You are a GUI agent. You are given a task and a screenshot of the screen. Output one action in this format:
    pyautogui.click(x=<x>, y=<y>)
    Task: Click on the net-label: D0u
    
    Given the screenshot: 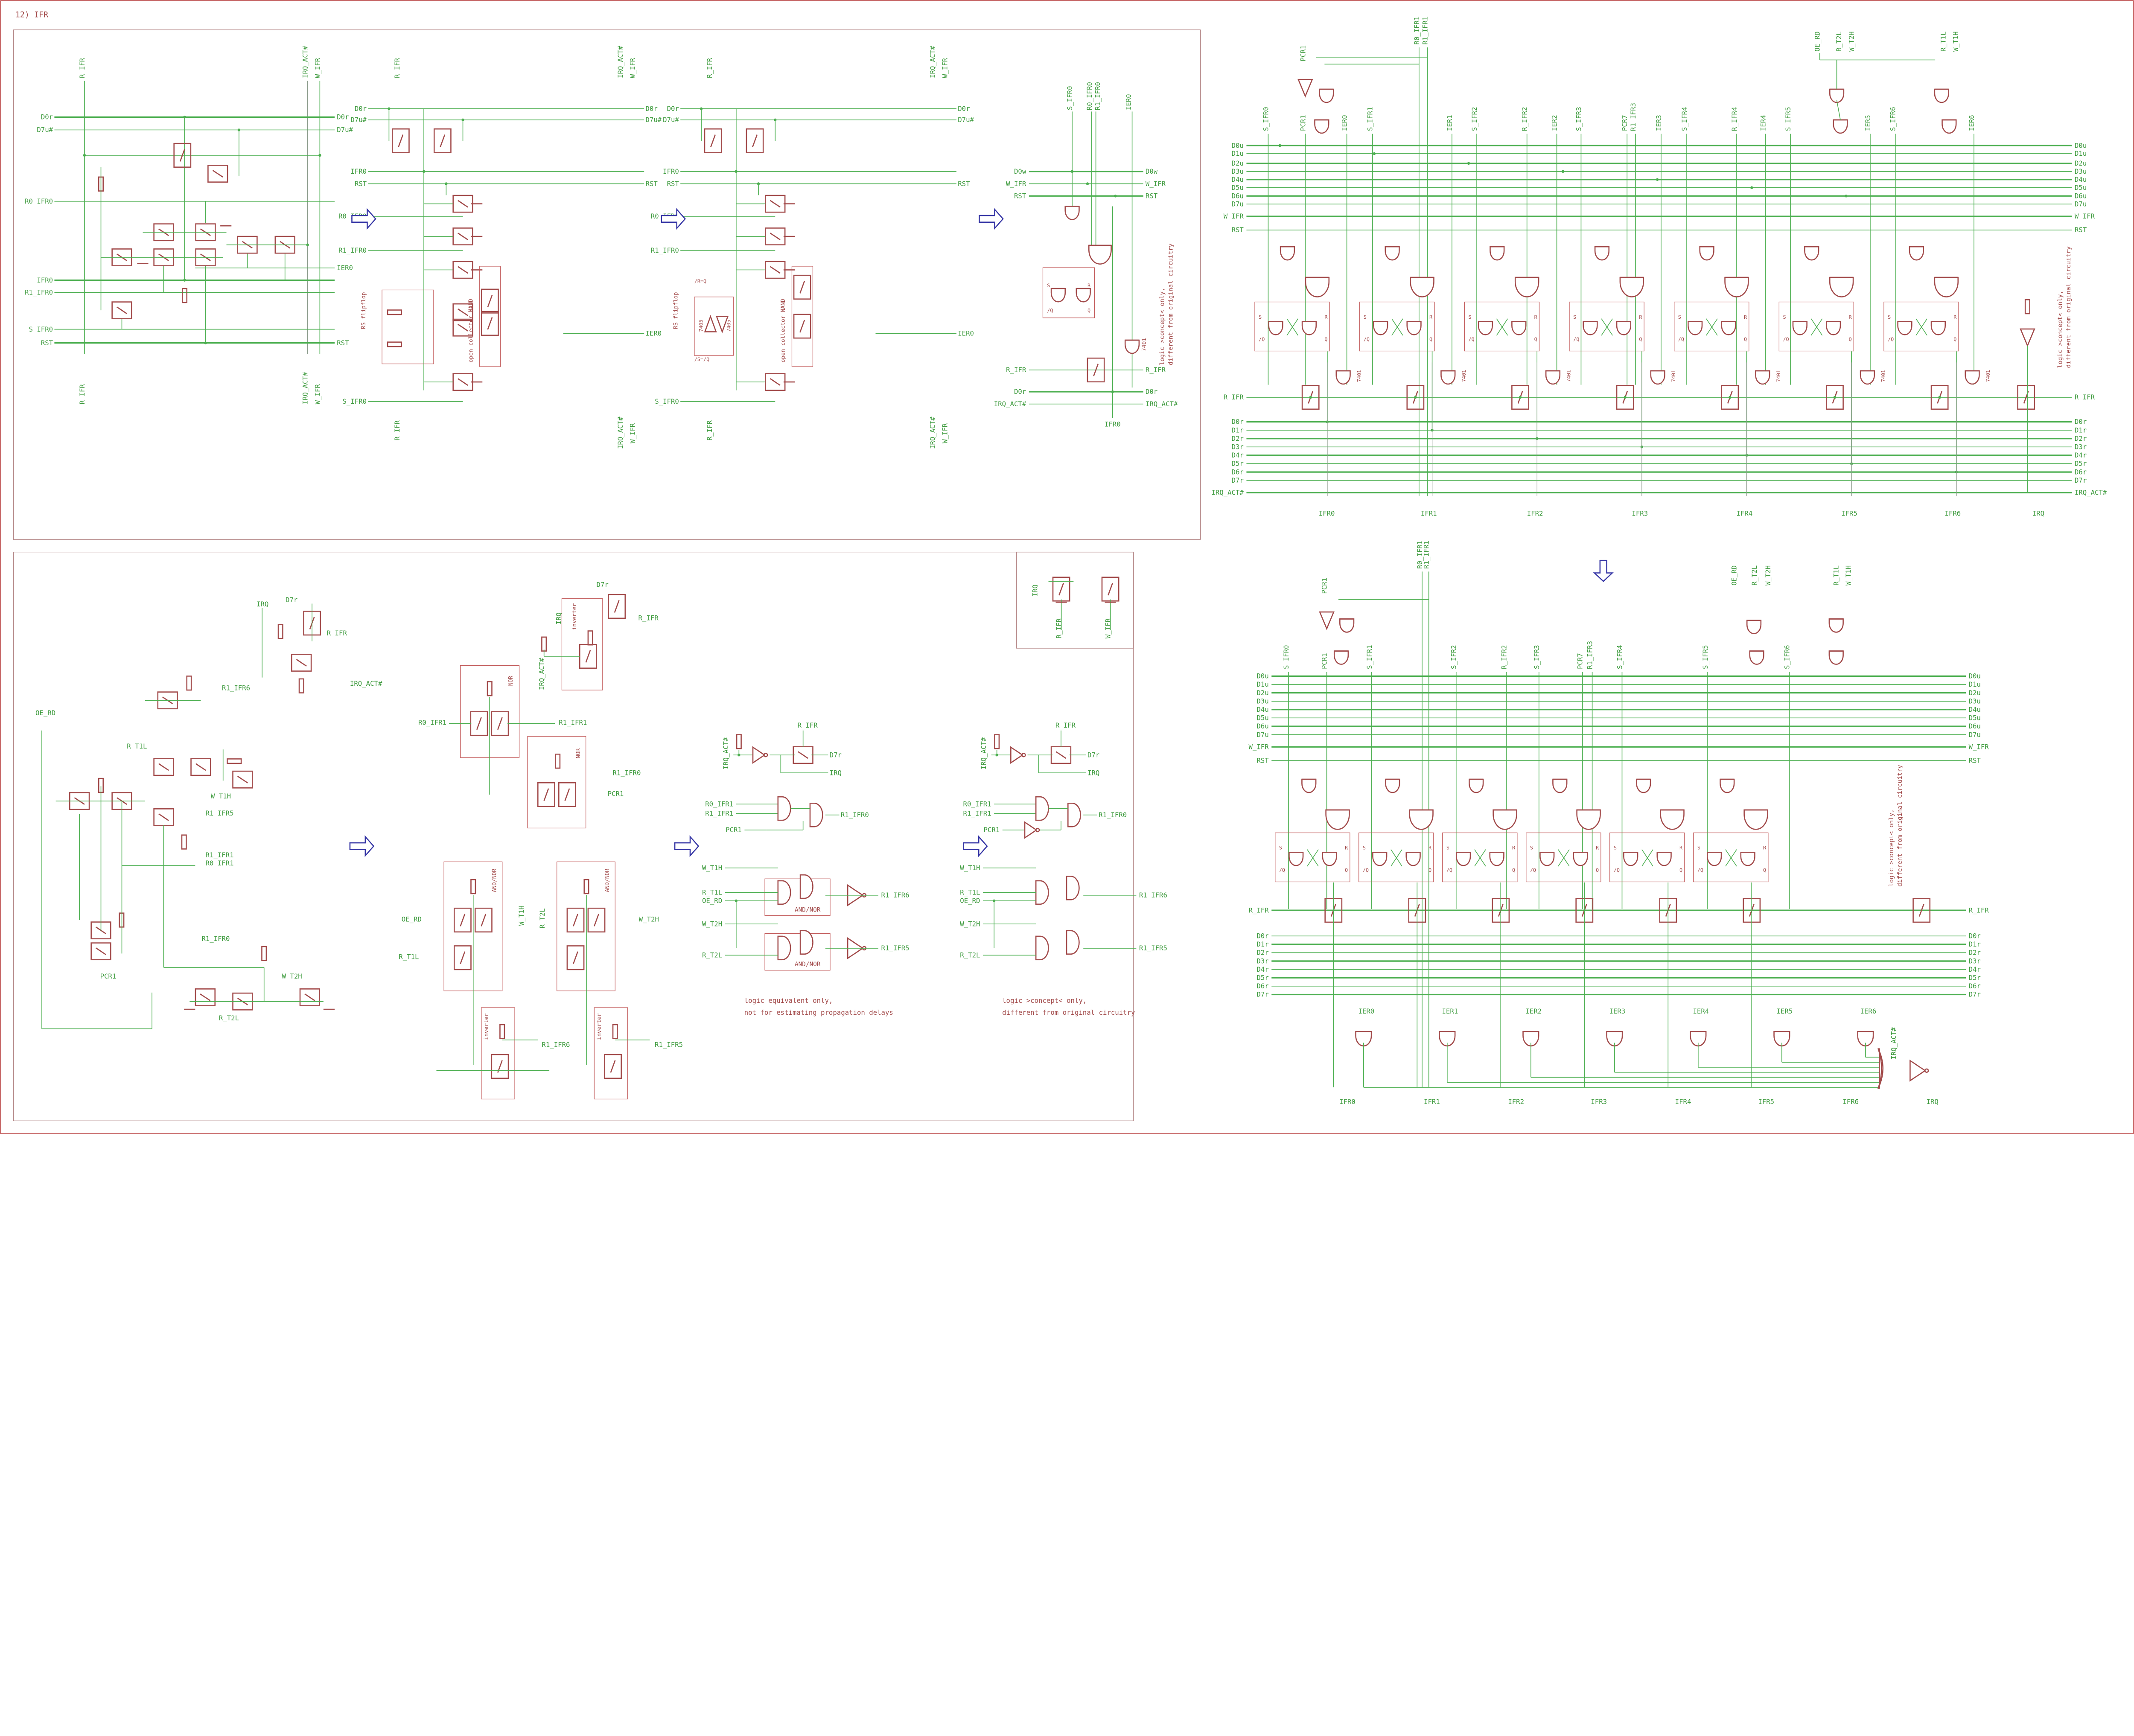 What is the action you would take?
    pyautogui.click(x=2081, y=145)
    